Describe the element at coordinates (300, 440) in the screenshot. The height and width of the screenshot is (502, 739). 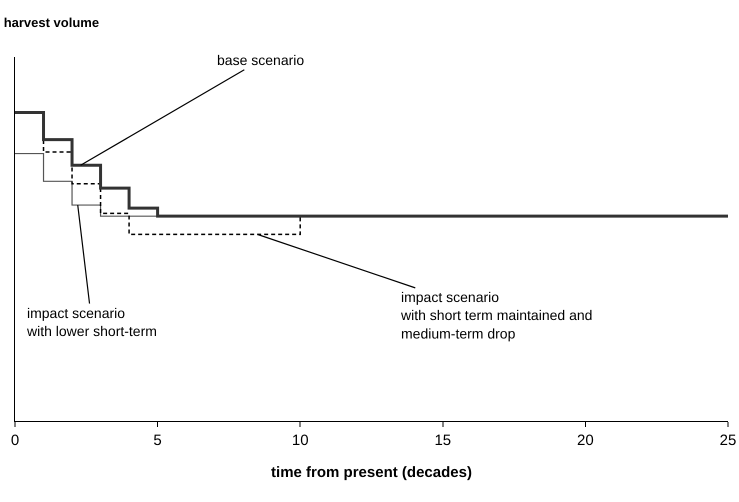
I see `x-tick-label: 10` at that location.